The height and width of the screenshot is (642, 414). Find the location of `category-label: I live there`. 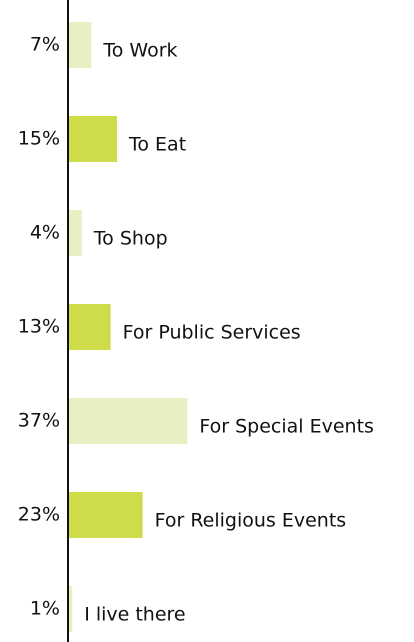

category-label: I live there is located at coordinates (134, 615).